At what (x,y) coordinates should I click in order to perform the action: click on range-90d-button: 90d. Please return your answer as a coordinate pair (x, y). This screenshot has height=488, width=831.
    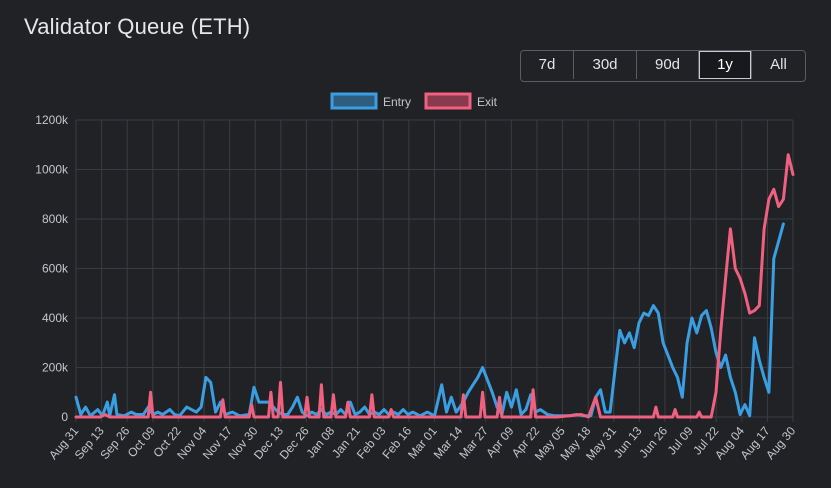
    Looking at the image, I should click on (668, 65).